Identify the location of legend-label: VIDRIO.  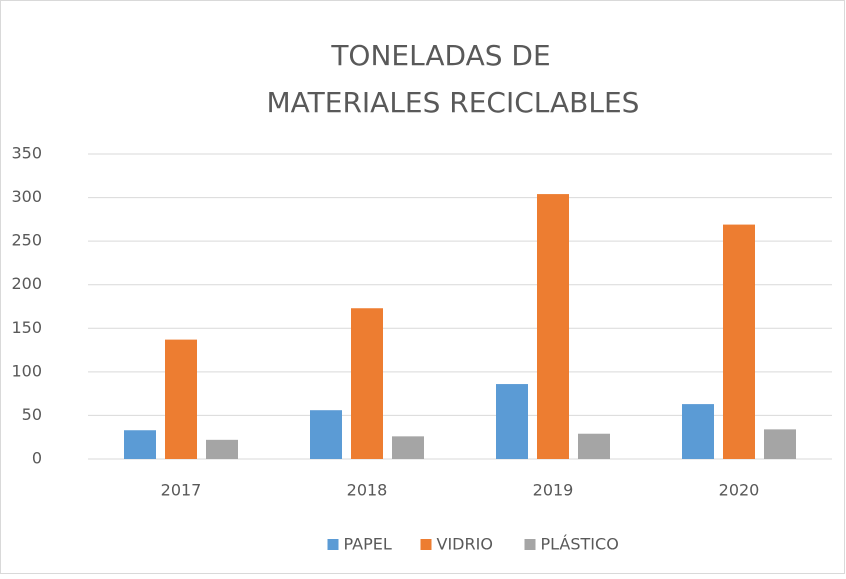
(465, 544).